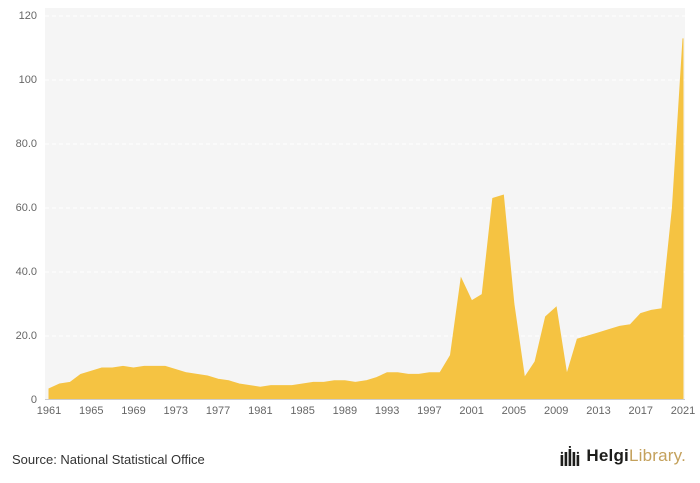 The height and width of the screenshot is (483, 700). Describe the element at coordinates (387, 411) in the screenshot. I see `x-tick-label: 1993` at that location.